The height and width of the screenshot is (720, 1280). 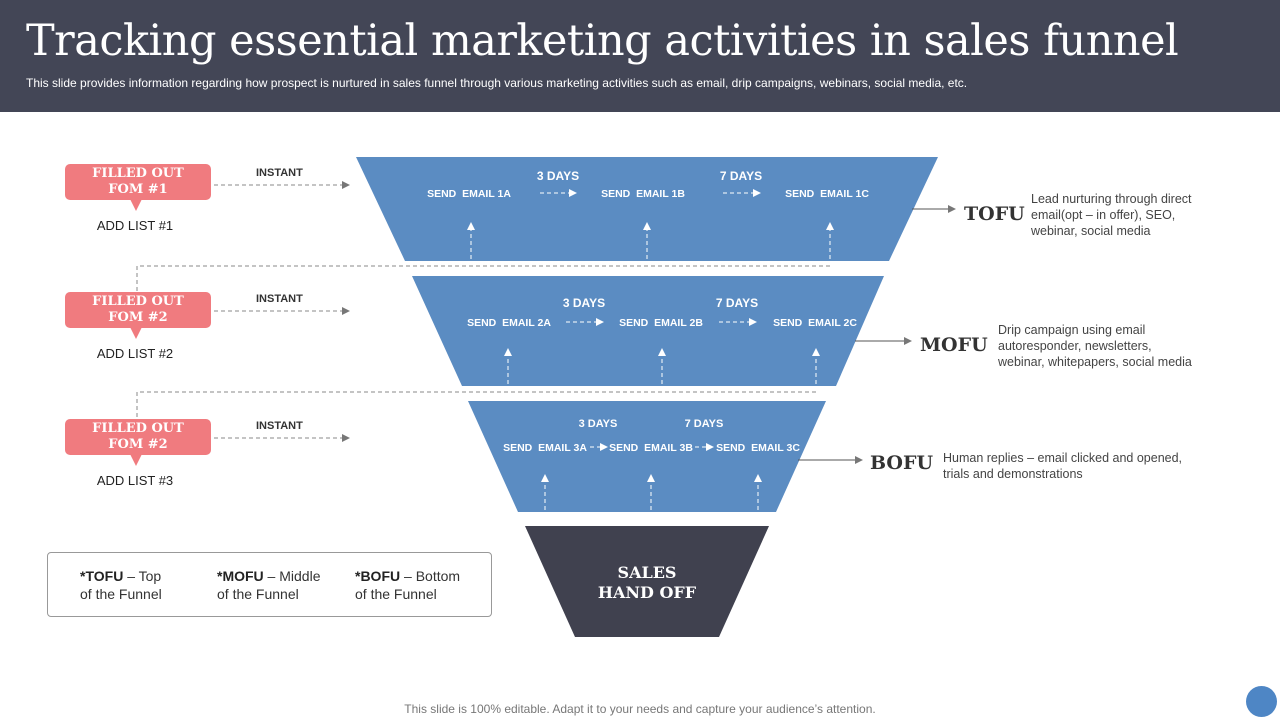 What do you see at coordinates (647, 209) in the screenshot?
I see `funnel-layer-tofu` at bounding box center [647, 209].